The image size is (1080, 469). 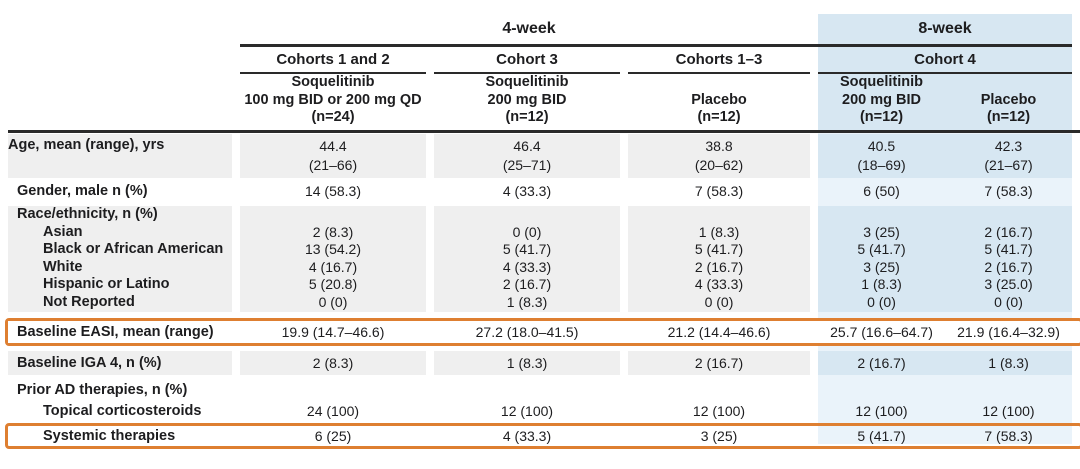 I want to click on week-group-row: 4-week 8-week, so click(x=544, y=30).